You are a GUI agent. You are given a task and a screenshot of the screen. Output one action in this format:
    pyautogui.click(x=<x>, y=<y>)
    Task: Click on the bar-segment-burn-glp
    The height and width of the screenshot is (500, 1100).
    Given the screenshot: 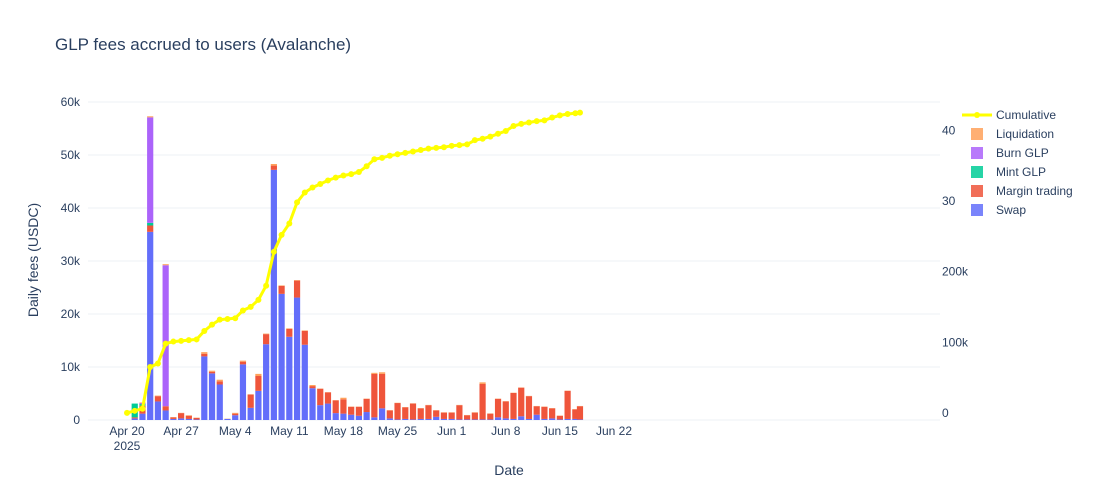 What is the action you would take?
    pyautogui.click(x=150, y=170)
    